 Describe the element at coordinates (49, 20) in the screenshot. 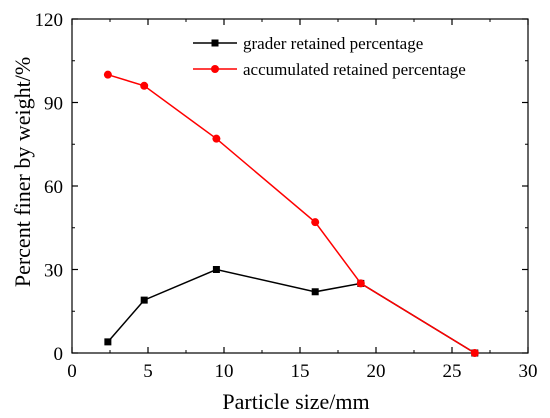

I see `y-tick-label: 120` at that location.